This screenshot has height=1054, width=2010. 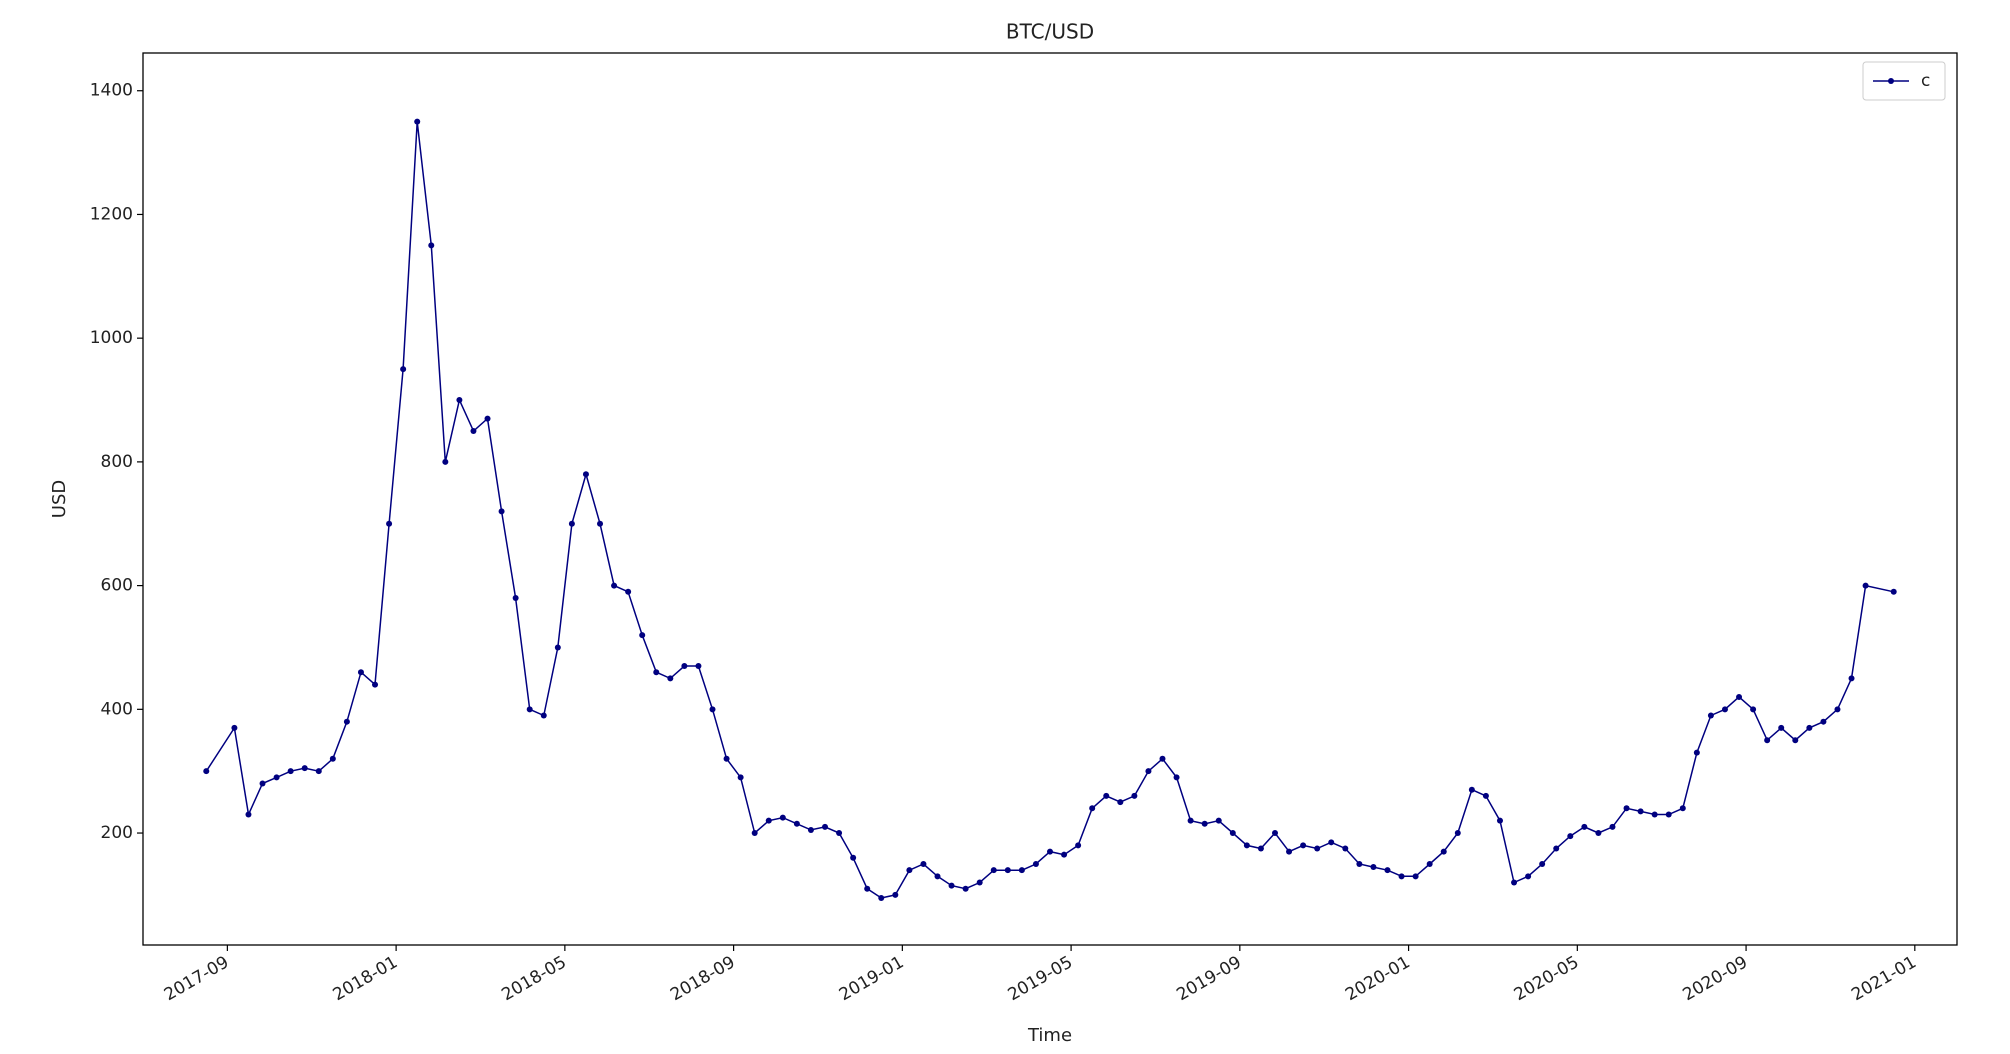 I want to click on chart-title: BTC/USD, so click(x=1050, y=32).